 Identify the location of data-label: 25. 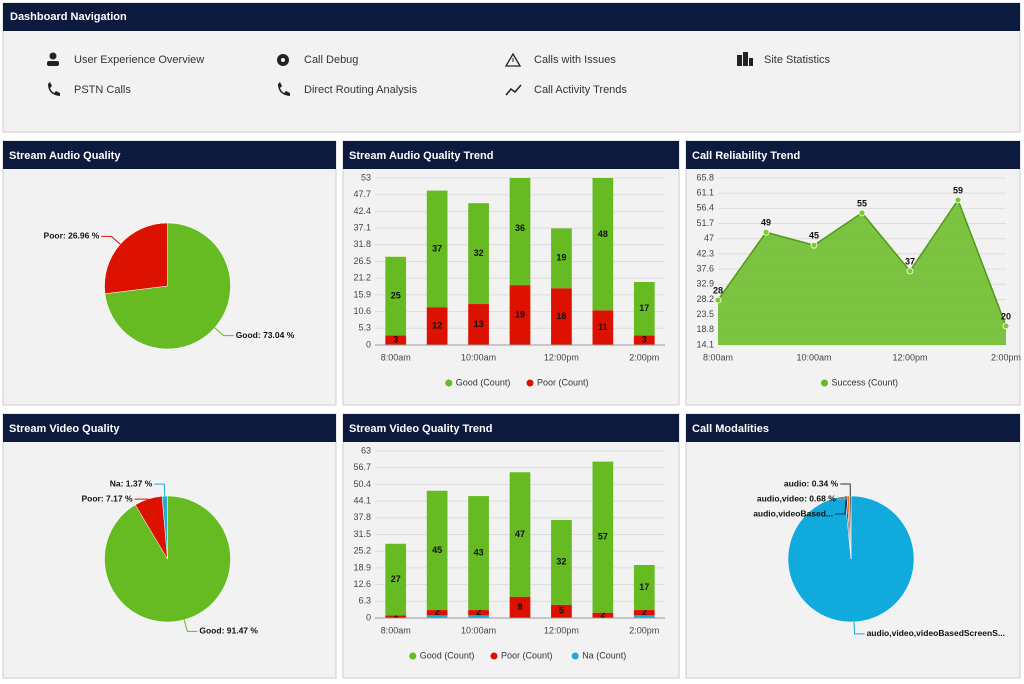
(396, 296).